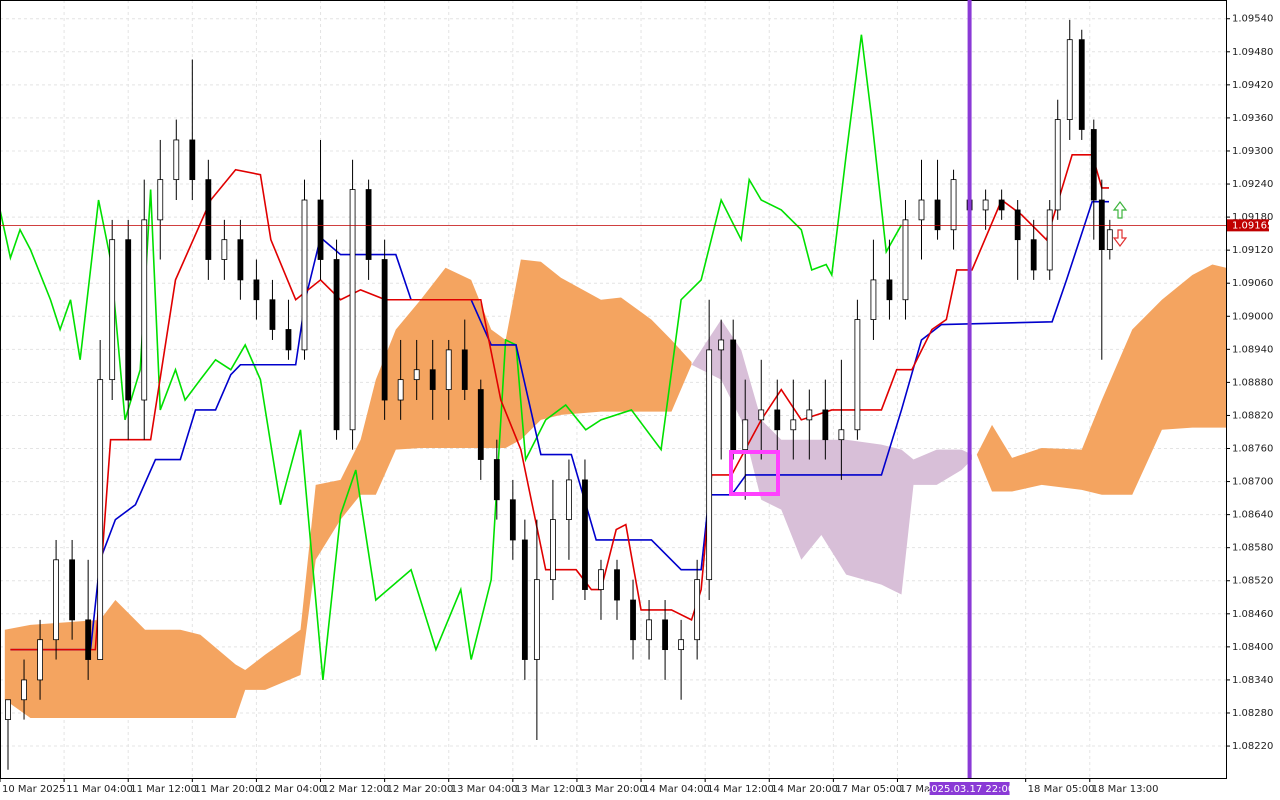 Image resolution: width=1280 pixels, height=800 pixels. What do you see at coordinates (1252, 118) in the screenshot?
I see `y-tick-label: 1.09360` at bounding box center [1252, 118].